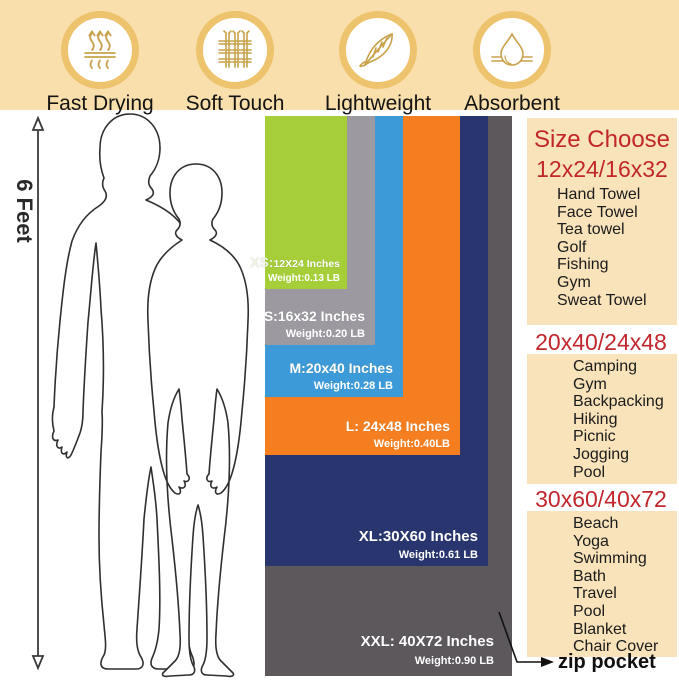  I want to click on feature-label: Absorbent, so click(512, 103).